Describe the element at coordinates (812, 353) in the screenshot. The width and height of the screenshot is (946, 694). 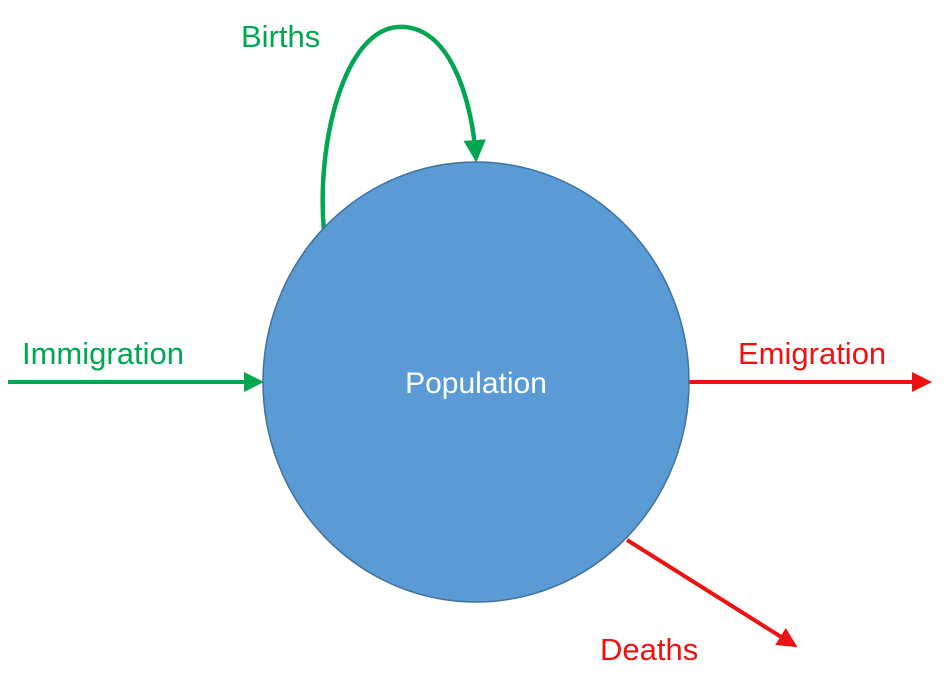
I see `emigration-label: Emigration` at that location.